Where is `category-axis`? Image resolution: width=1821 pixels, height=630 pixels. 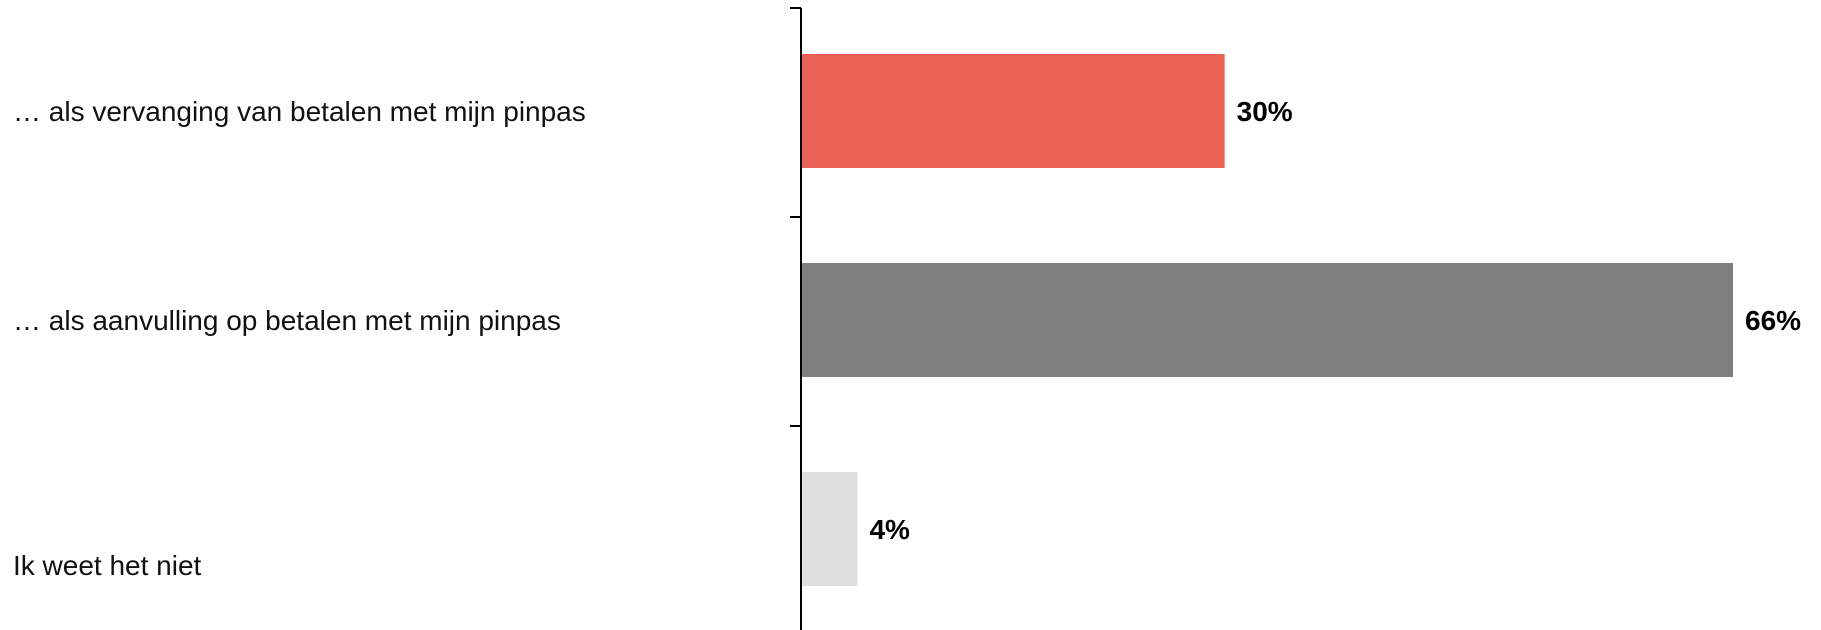 category-axis is located at coordinates (796, 318).